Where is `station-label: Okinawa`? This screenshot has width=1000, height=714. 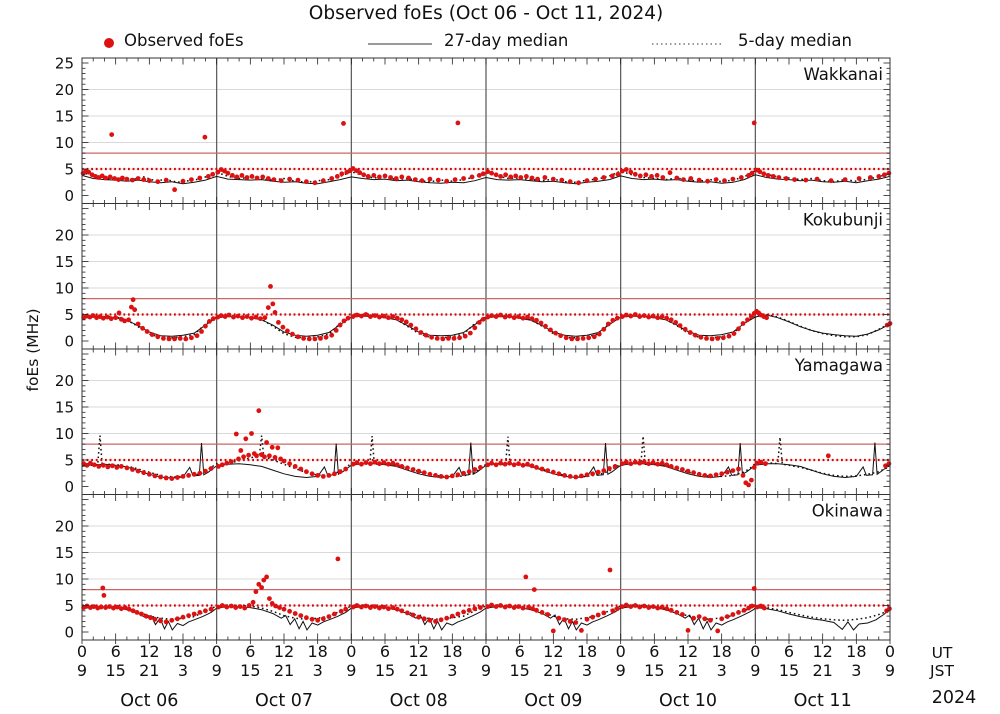 station-label: Okinawa is located at coordinates (847, 511).